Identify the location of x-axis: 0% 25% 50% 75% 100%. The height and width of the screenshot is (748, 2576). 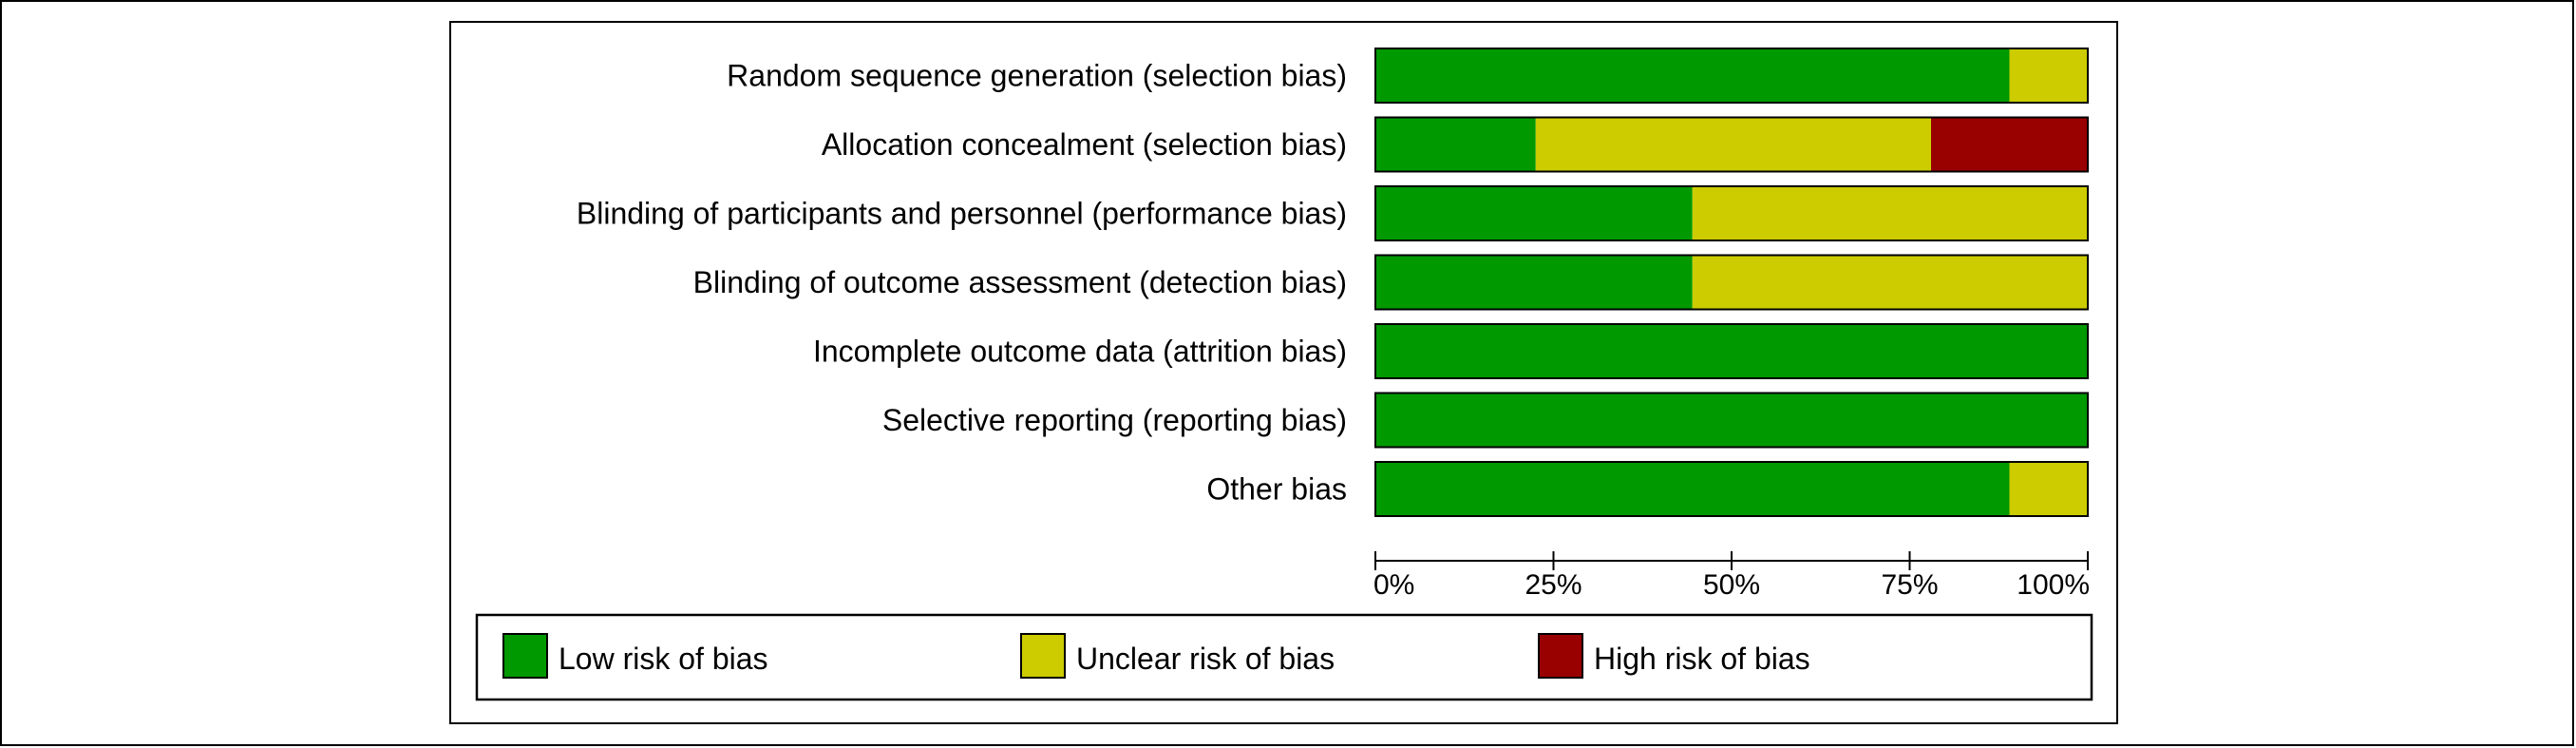
(1731, 576).